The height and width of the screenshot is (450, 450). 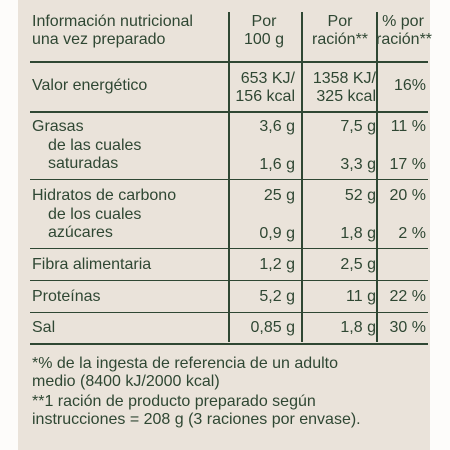 I want to click on row-label: de las cuales saturadas, so click(x=95, y=154).